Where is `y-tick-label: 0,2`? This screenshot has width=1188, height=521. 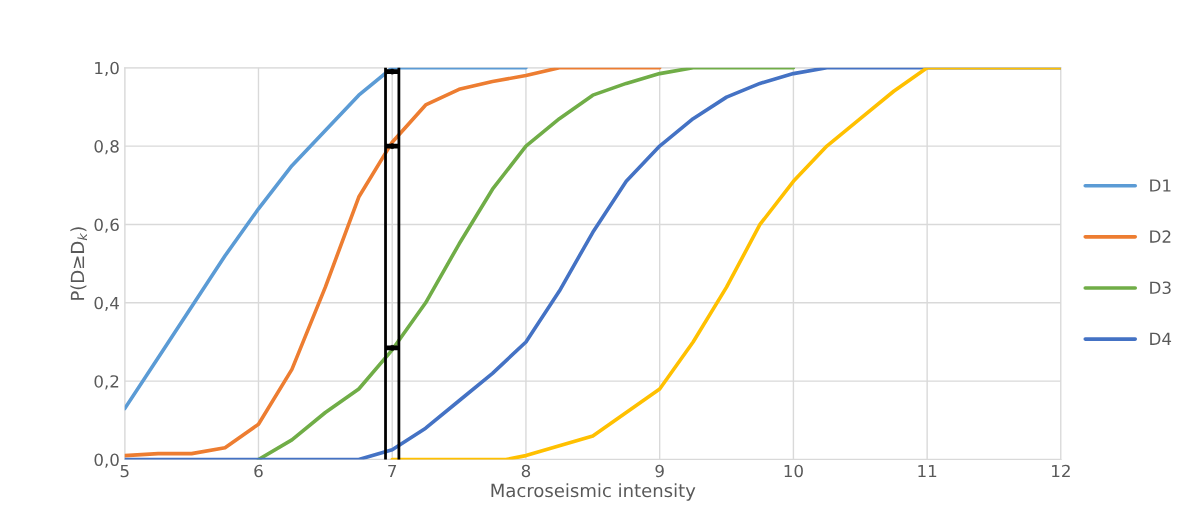 y-tick-label: 0,2 is located at coordinates (106, 382).